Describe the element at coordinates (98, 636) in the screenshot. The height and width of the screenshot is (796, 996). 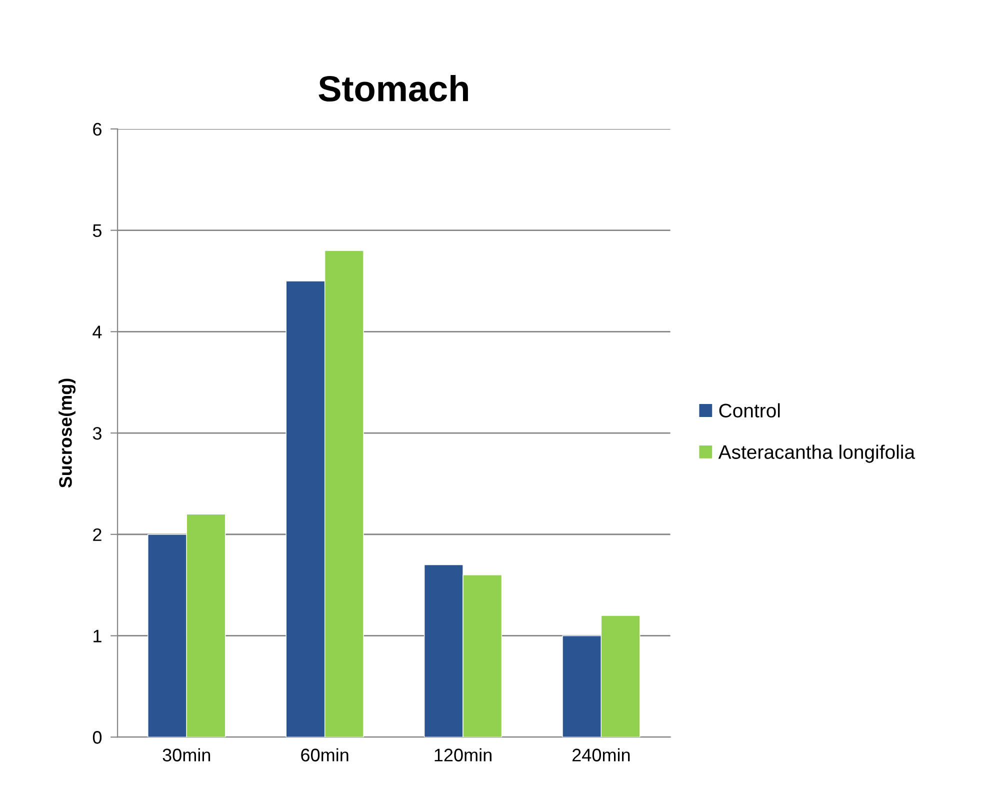
I see `y-tick-label: 1` at that location.